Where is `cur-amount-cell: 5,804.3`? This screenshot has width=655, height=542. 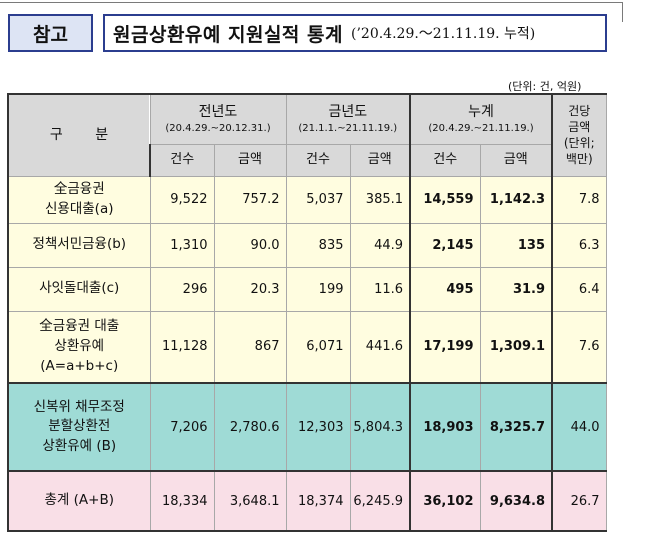 cur-amount-cell: 5,804.3 is located at coordinates (380, 427).